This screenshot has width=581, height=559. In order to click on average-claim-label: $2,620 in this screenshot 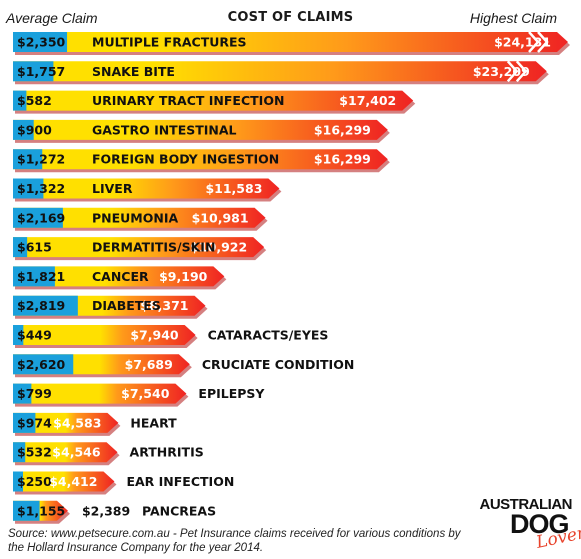, I will do `click(41, 364)`.